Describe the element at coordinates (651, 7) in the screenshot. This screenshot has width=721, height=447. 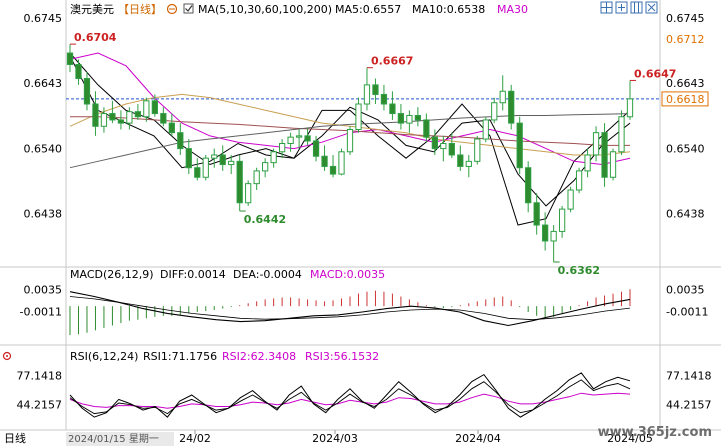
I see `close-icon` at that location.